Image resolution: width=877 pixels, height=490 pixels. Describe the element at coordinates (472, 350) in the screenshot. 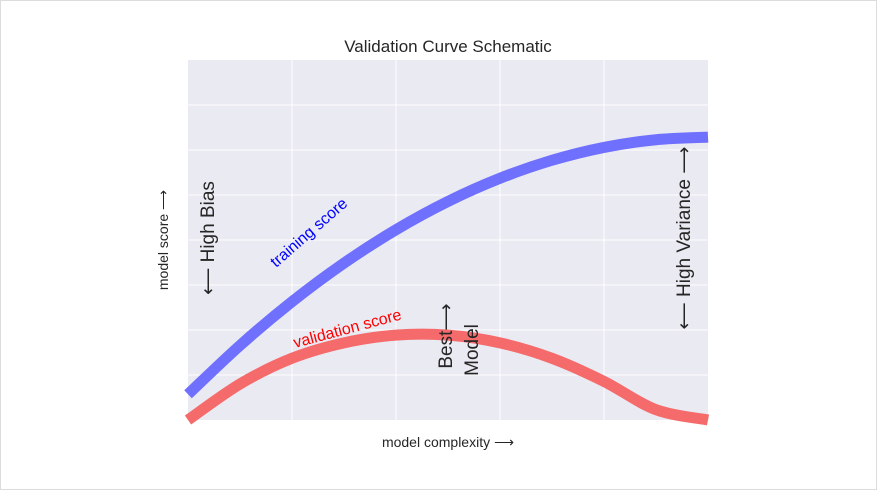

I see `best-model-annotation-line2: Model` at that location.